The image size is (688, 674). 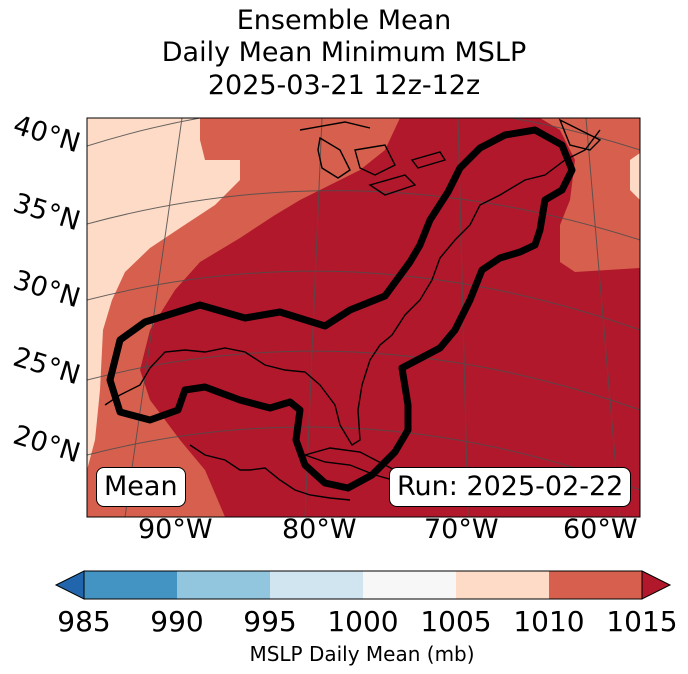 I want to click on parallel-20n, so click(x=363, y=458).